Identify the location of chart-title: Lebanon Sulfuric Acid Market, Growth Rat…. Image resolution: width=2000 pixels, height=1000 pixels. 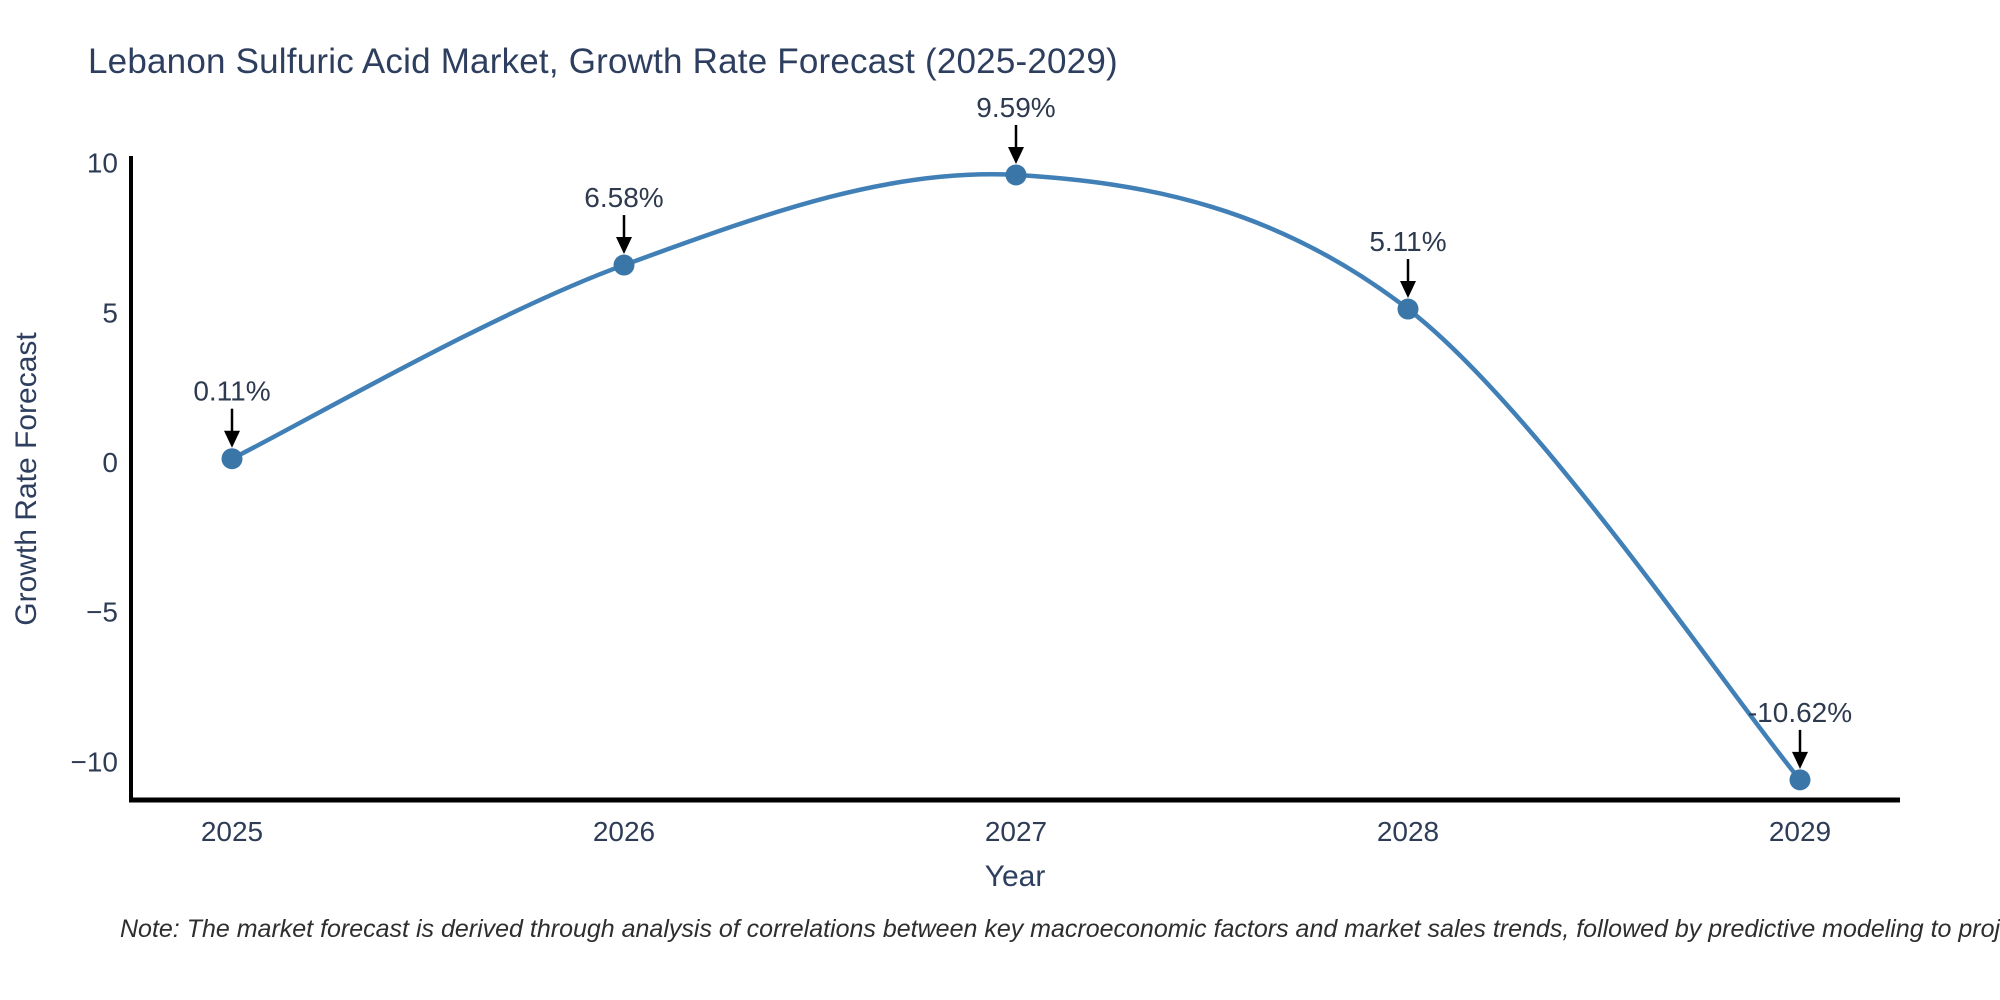
(603, 61).